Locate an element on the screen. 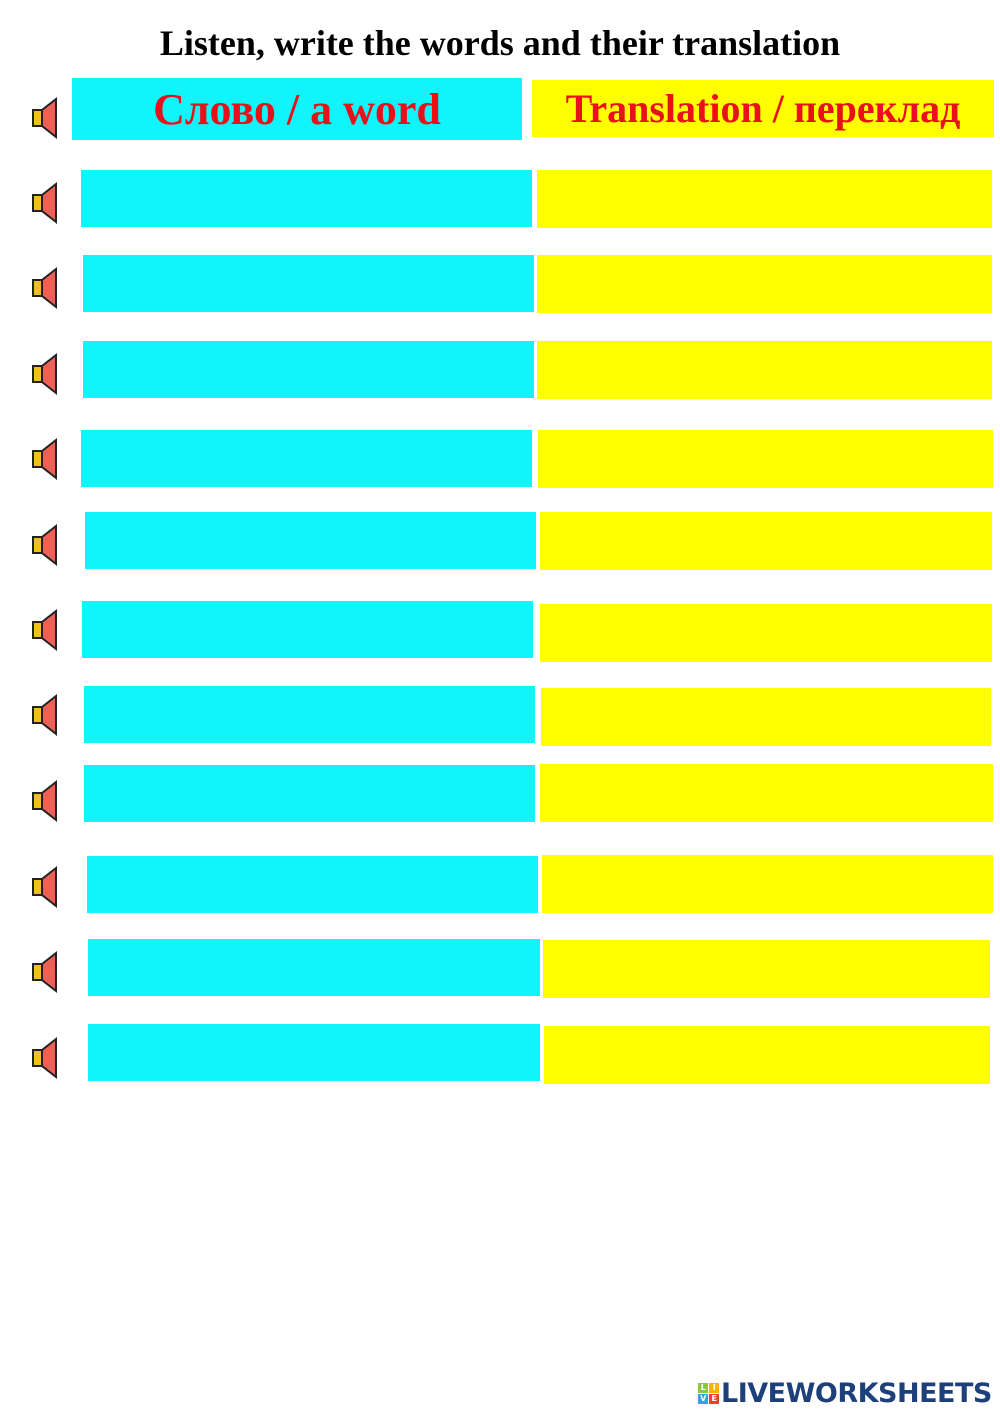 This screenshot has width=1000, height=1413. logo-text: LIVEWORKSHEETS is located at coordinates (856, 1393).